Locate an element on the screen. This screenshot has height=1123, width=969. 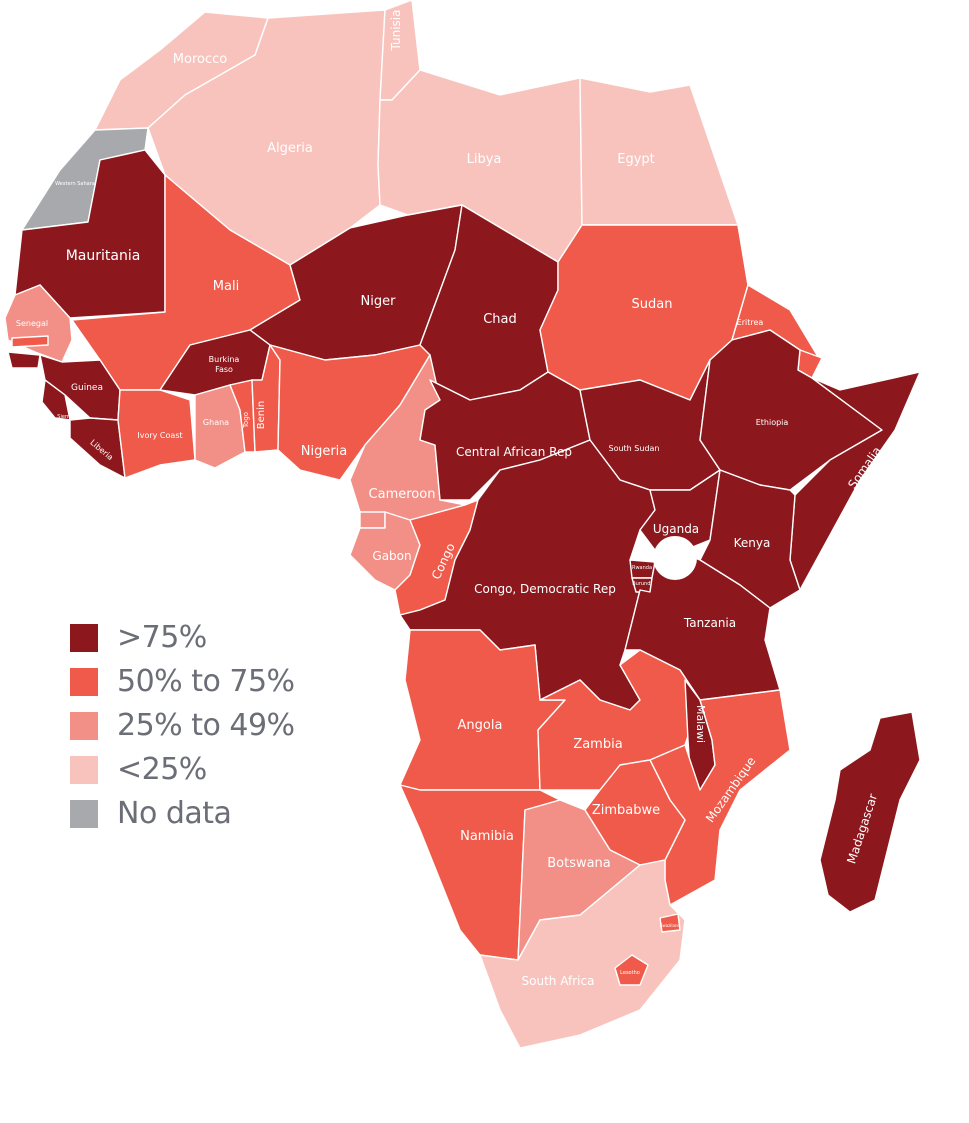
country-label: Burundi is located at coordinates (642, 584).